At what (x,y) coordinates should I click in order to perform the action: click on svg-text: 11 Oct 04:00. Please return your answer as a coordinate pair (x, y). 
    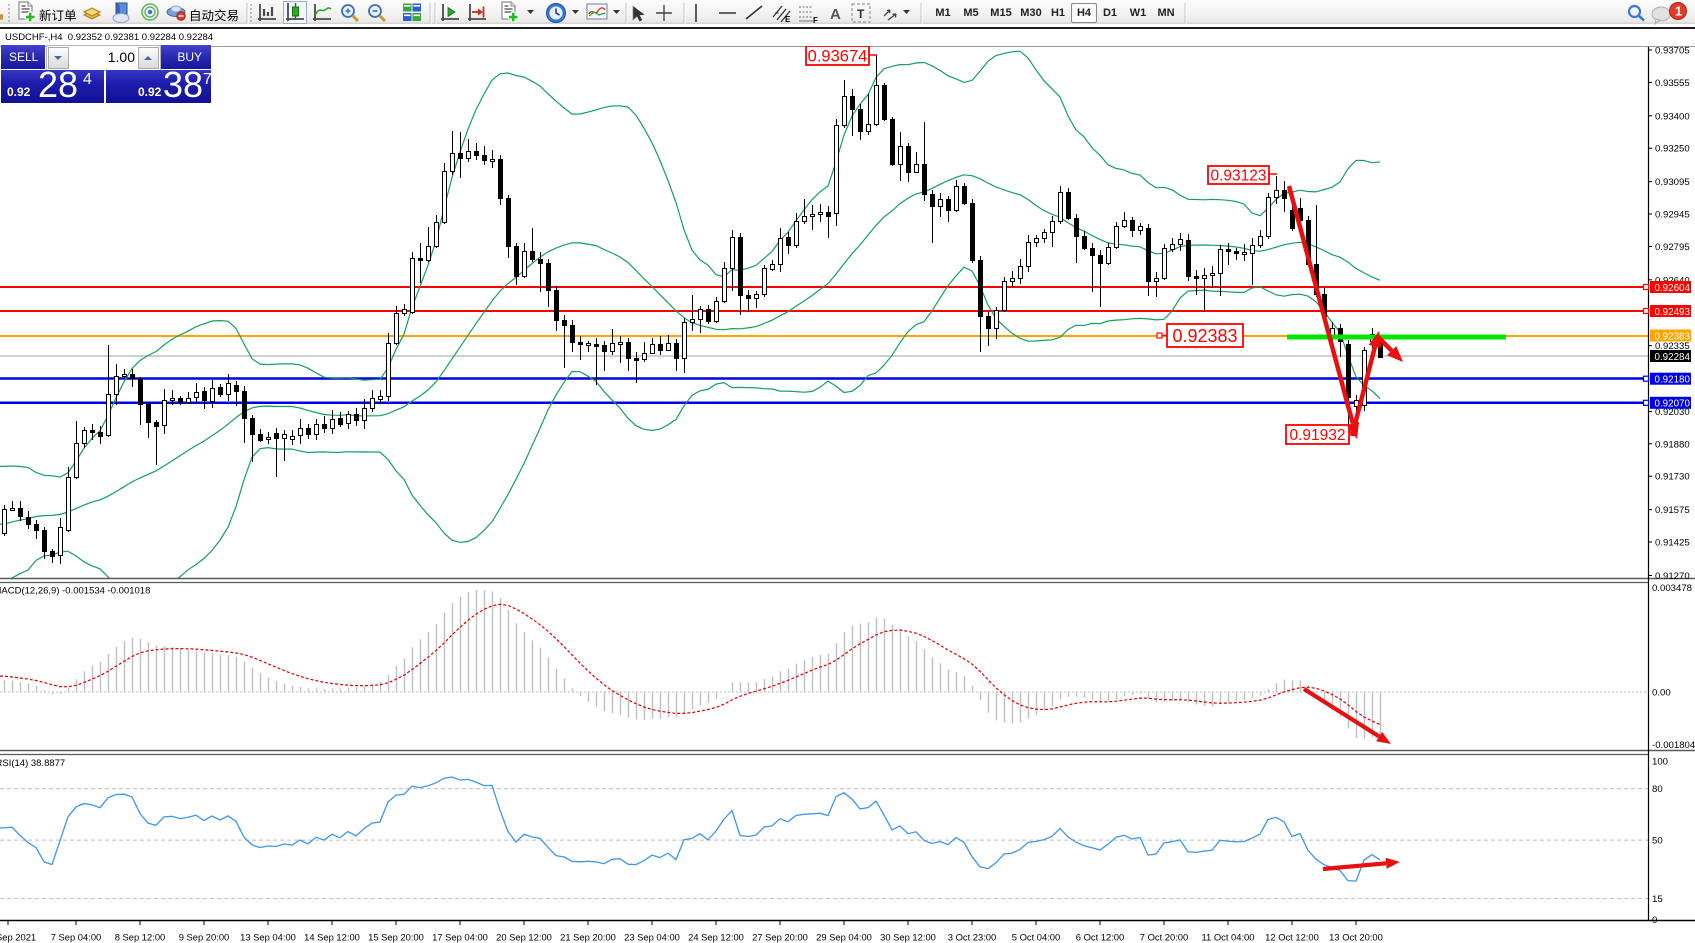
    Looking at the image, I should click on (1228, 937).